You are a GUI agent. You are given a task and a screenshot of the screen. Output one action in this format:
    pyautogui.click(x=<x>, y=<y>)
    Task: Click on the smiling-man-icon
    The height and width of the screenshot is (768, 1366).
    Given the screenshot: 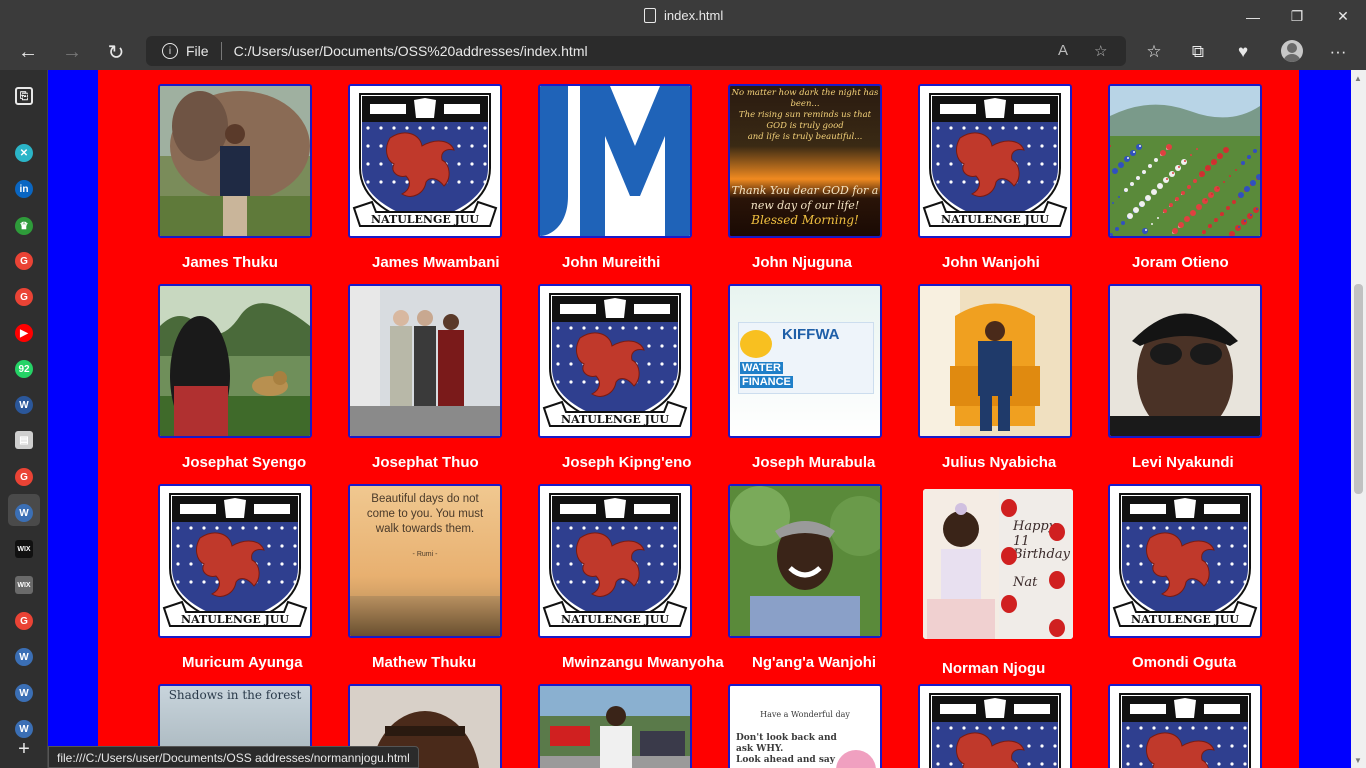 What is the action you would take?
    pyautogui.click(x=805, y=561)
    